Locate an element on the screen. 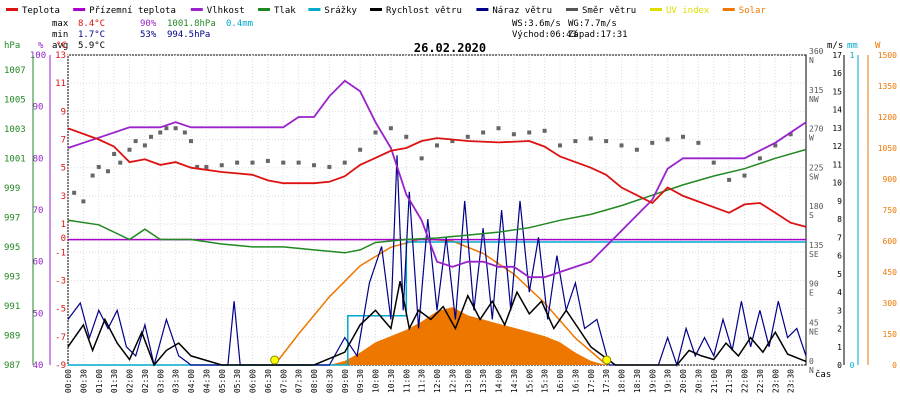 This screenshot has height=400, width=900. x-tick-22: 11:00 is located at coordinates (406, 381).